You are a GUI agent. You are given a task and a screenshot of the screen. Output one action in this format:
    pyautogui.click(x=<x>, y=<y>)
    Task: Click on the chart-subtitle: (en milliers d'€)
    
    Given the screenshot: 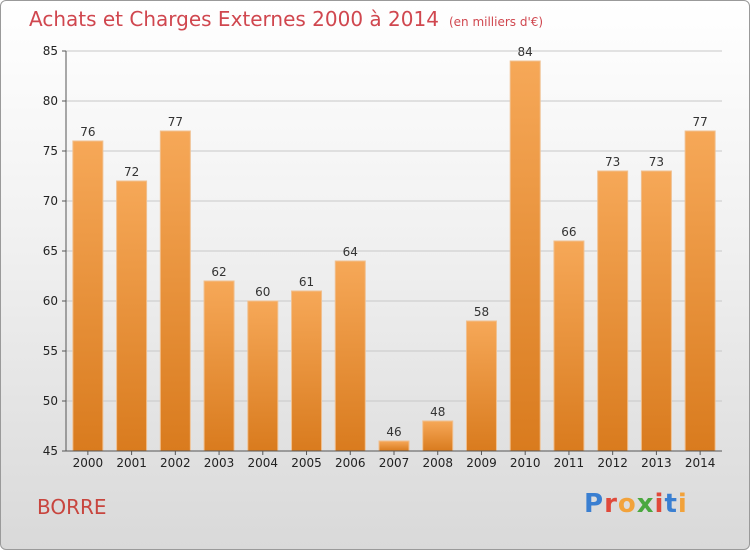 What is the action you would take?
    pyautogui.click(x=496, y=22)
    